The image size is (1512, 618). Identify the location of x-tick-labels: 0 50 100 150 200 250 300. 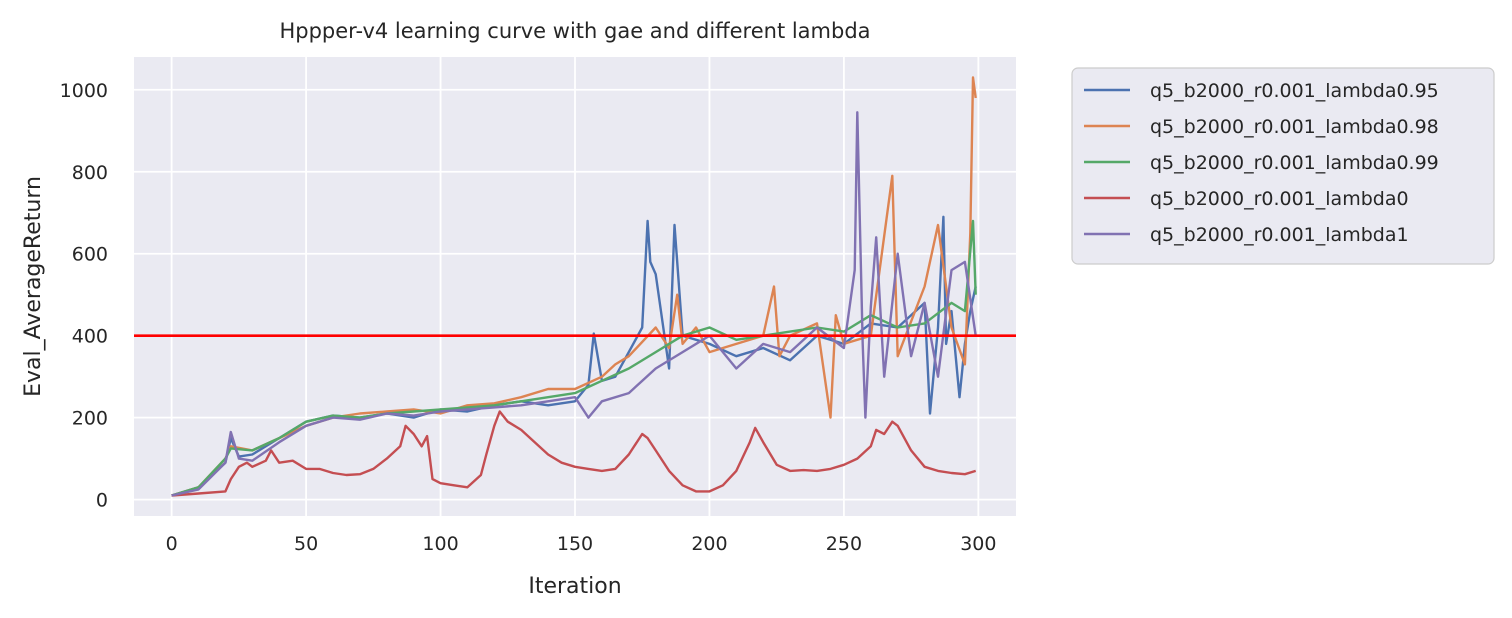
(581, 544).